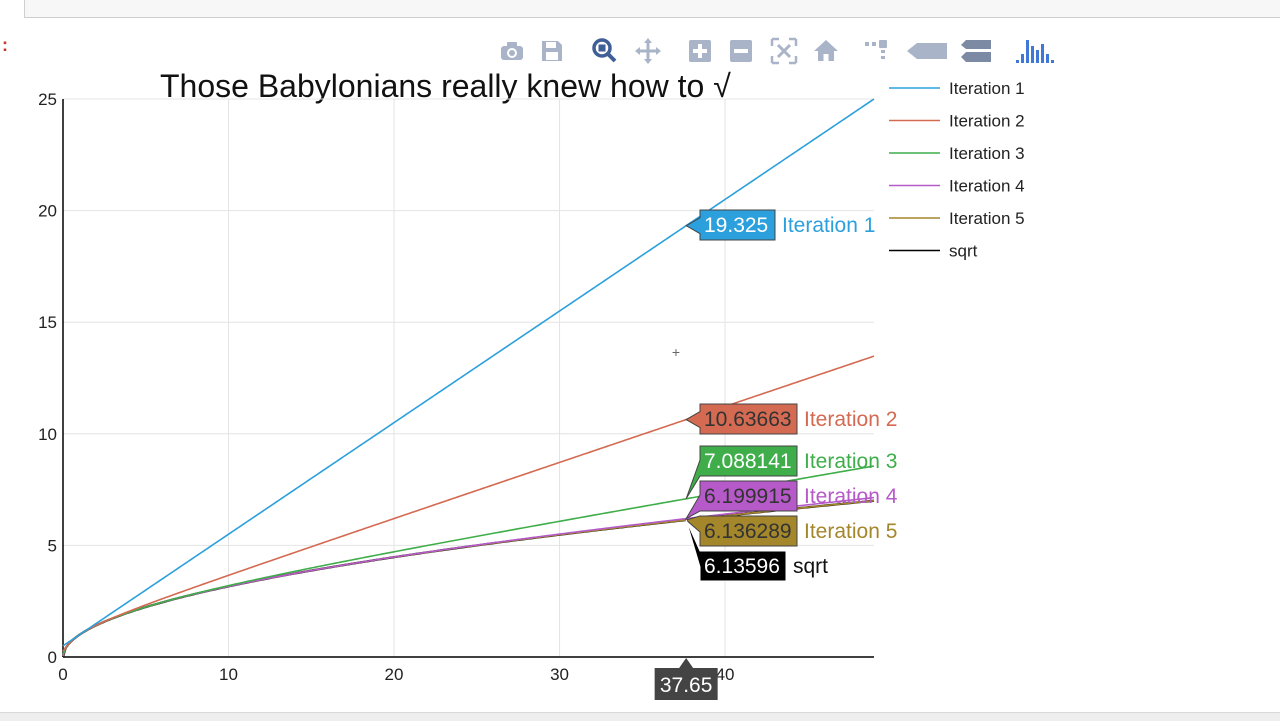 The height and width of the screenshot is (721, 1280). I want to click on legend-entry: Iteration 1, so click(987, 88).